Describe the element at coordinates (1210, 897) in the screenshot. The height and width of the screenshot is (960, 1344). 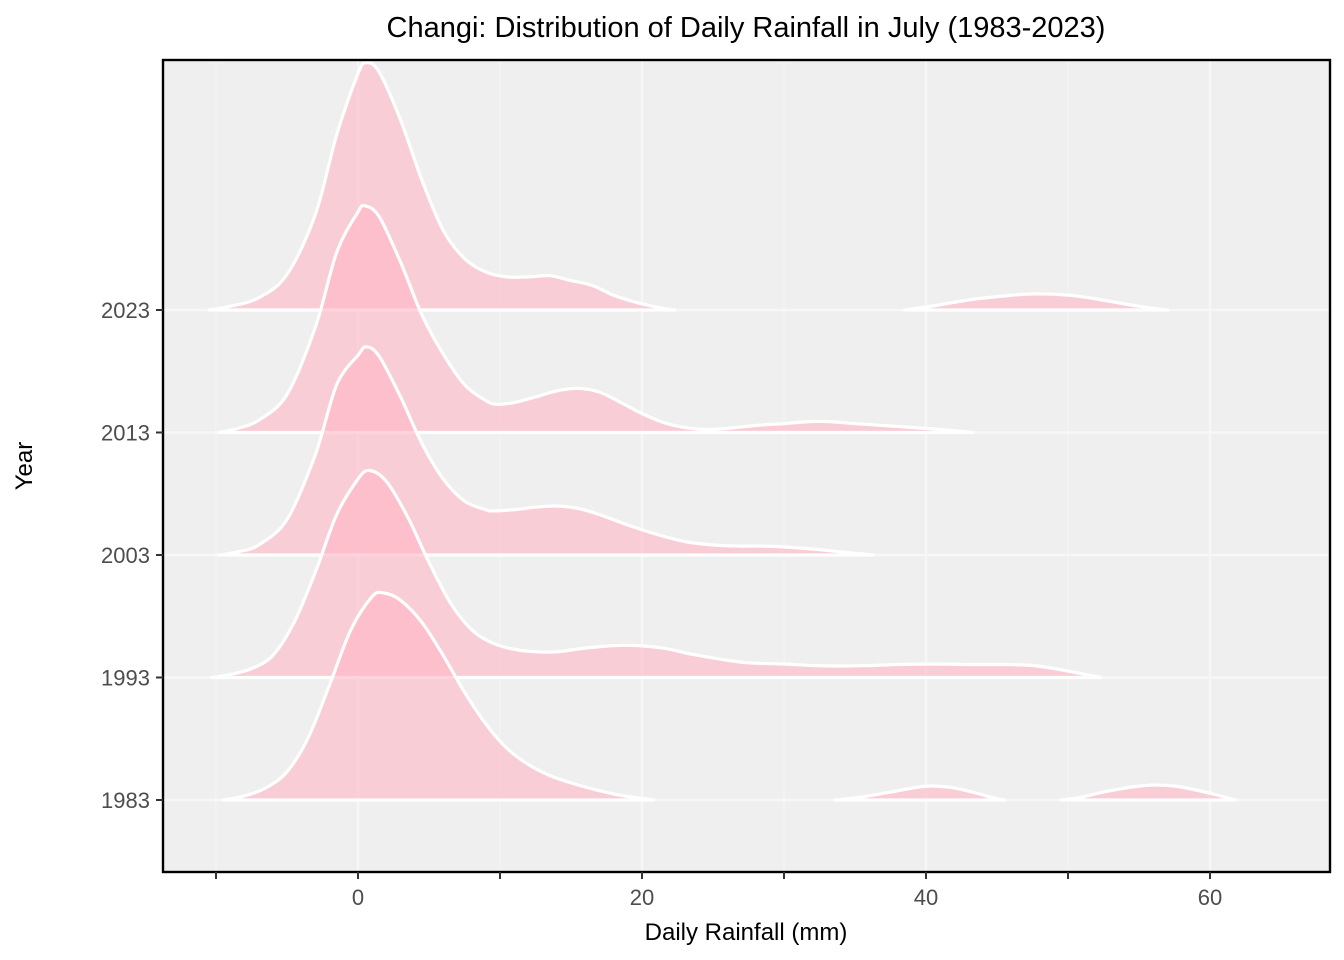
I see `x-tick-label: 60` at that location.